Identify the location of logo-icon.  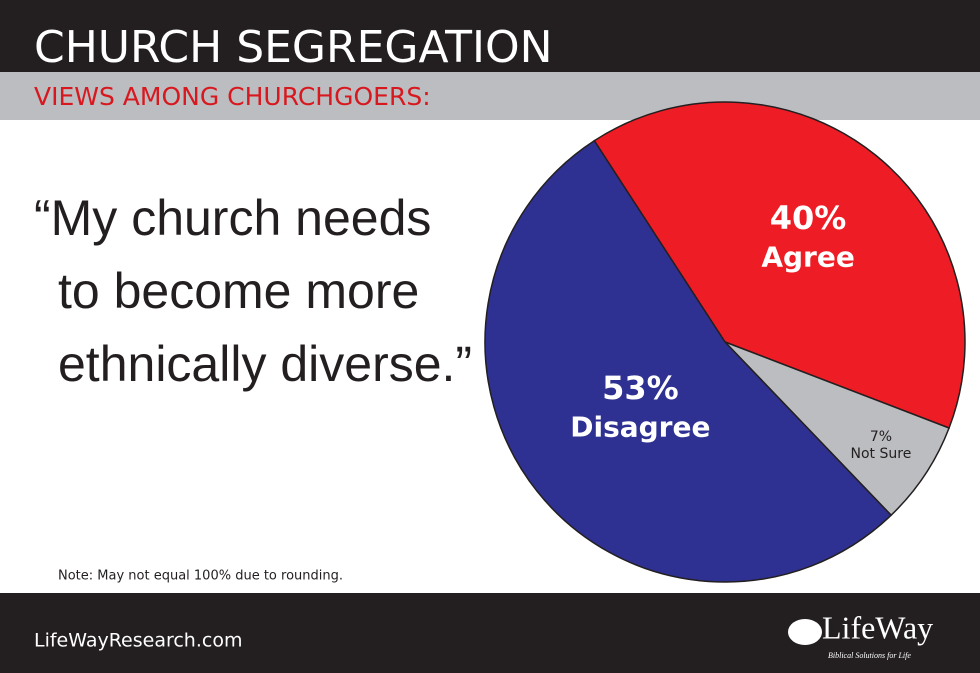
(805, 632).